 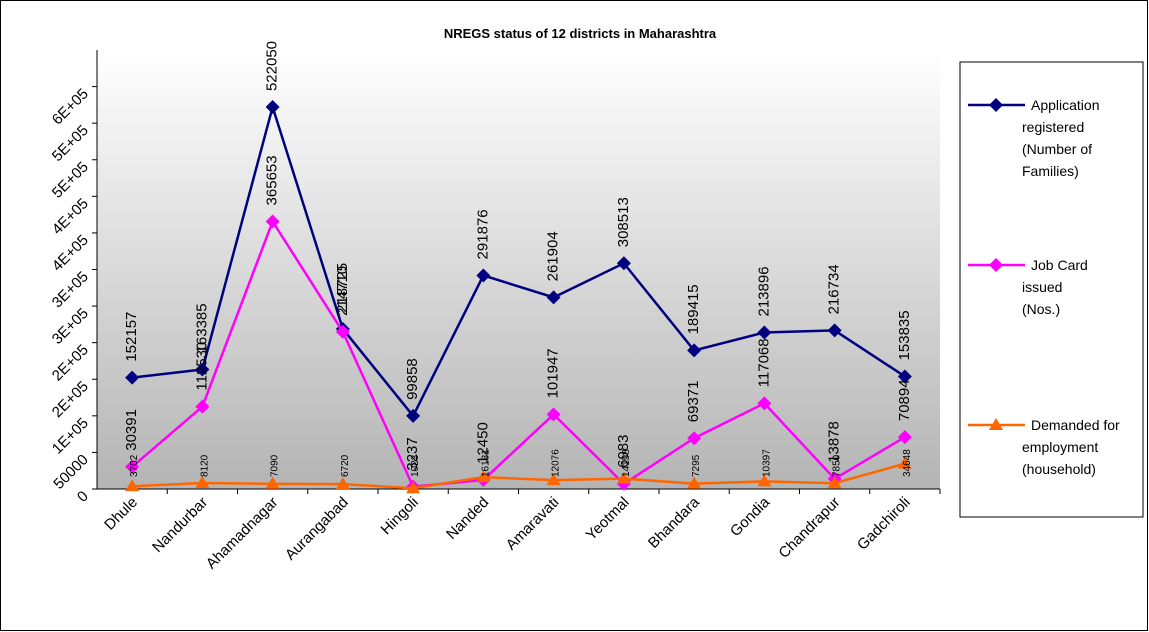 I want to click on data-label: 213896, so click(x=763, y=291).